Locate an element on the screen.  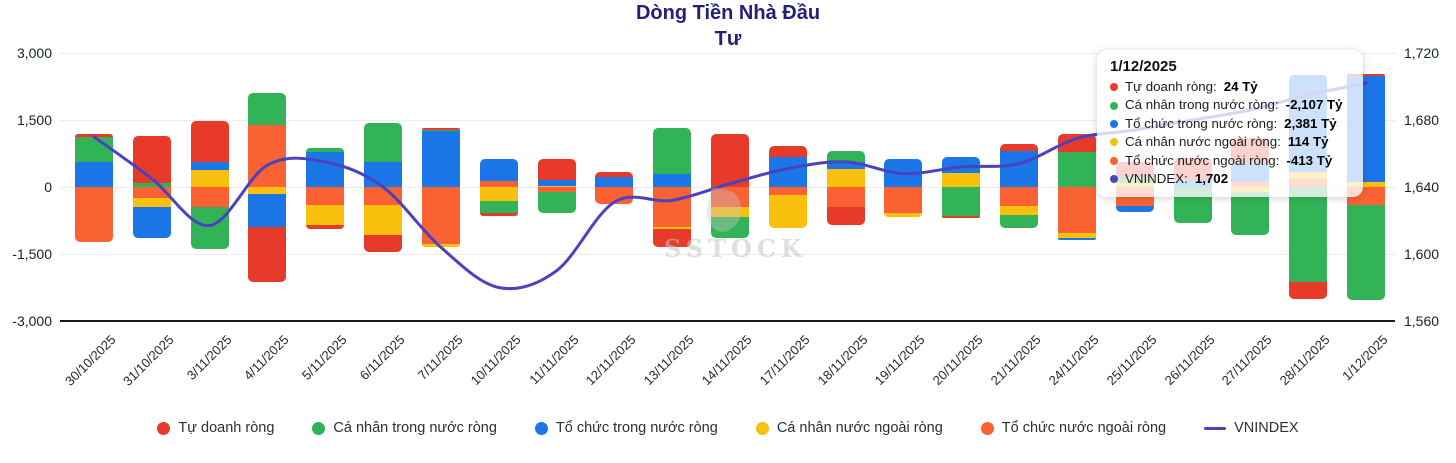
tooltip-row: Cá nhân nước ngoài ròng: 114 Tỷ is located at coordinates (1230, 142).